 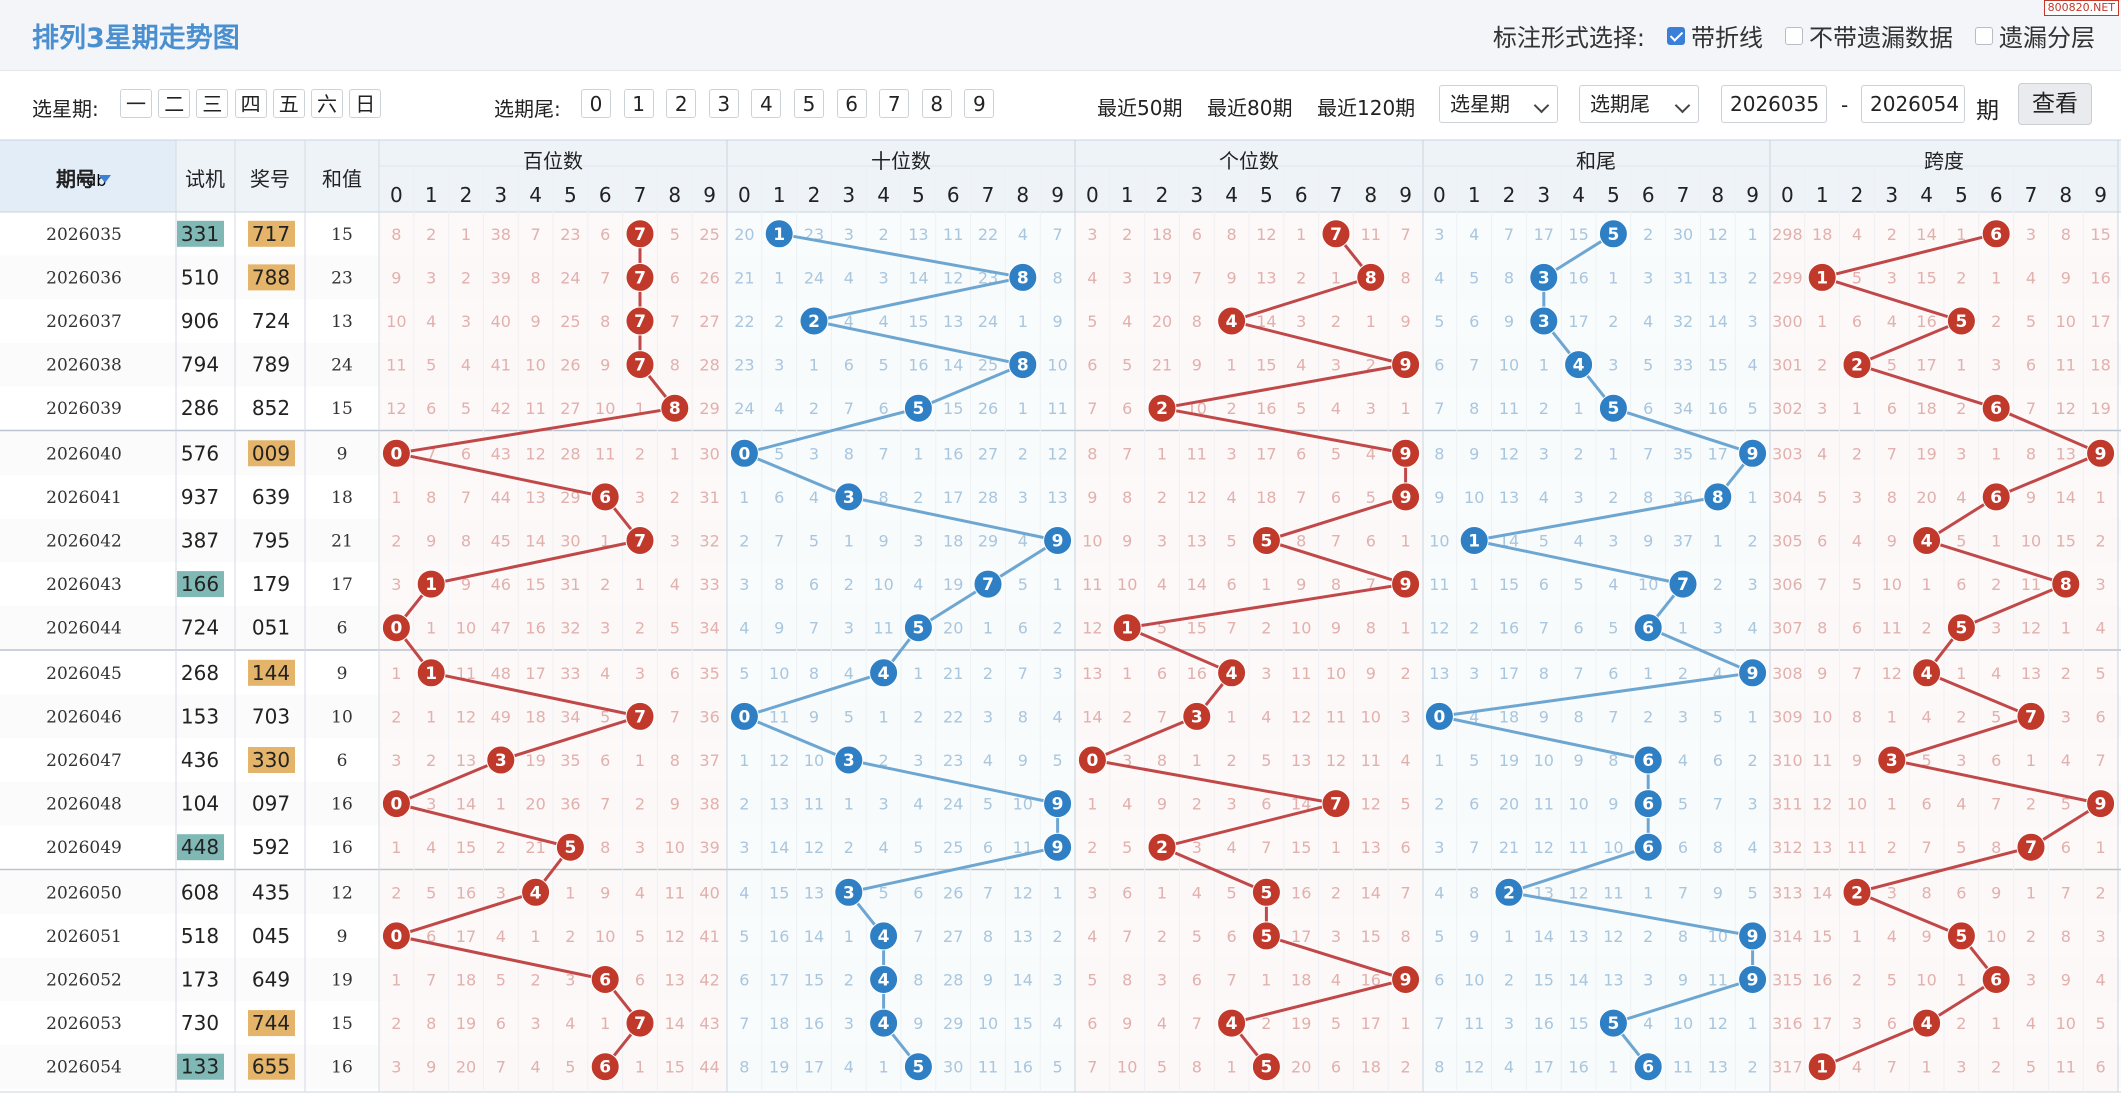 I want to click on omission-cell: 33, so click(x=709, y=584).